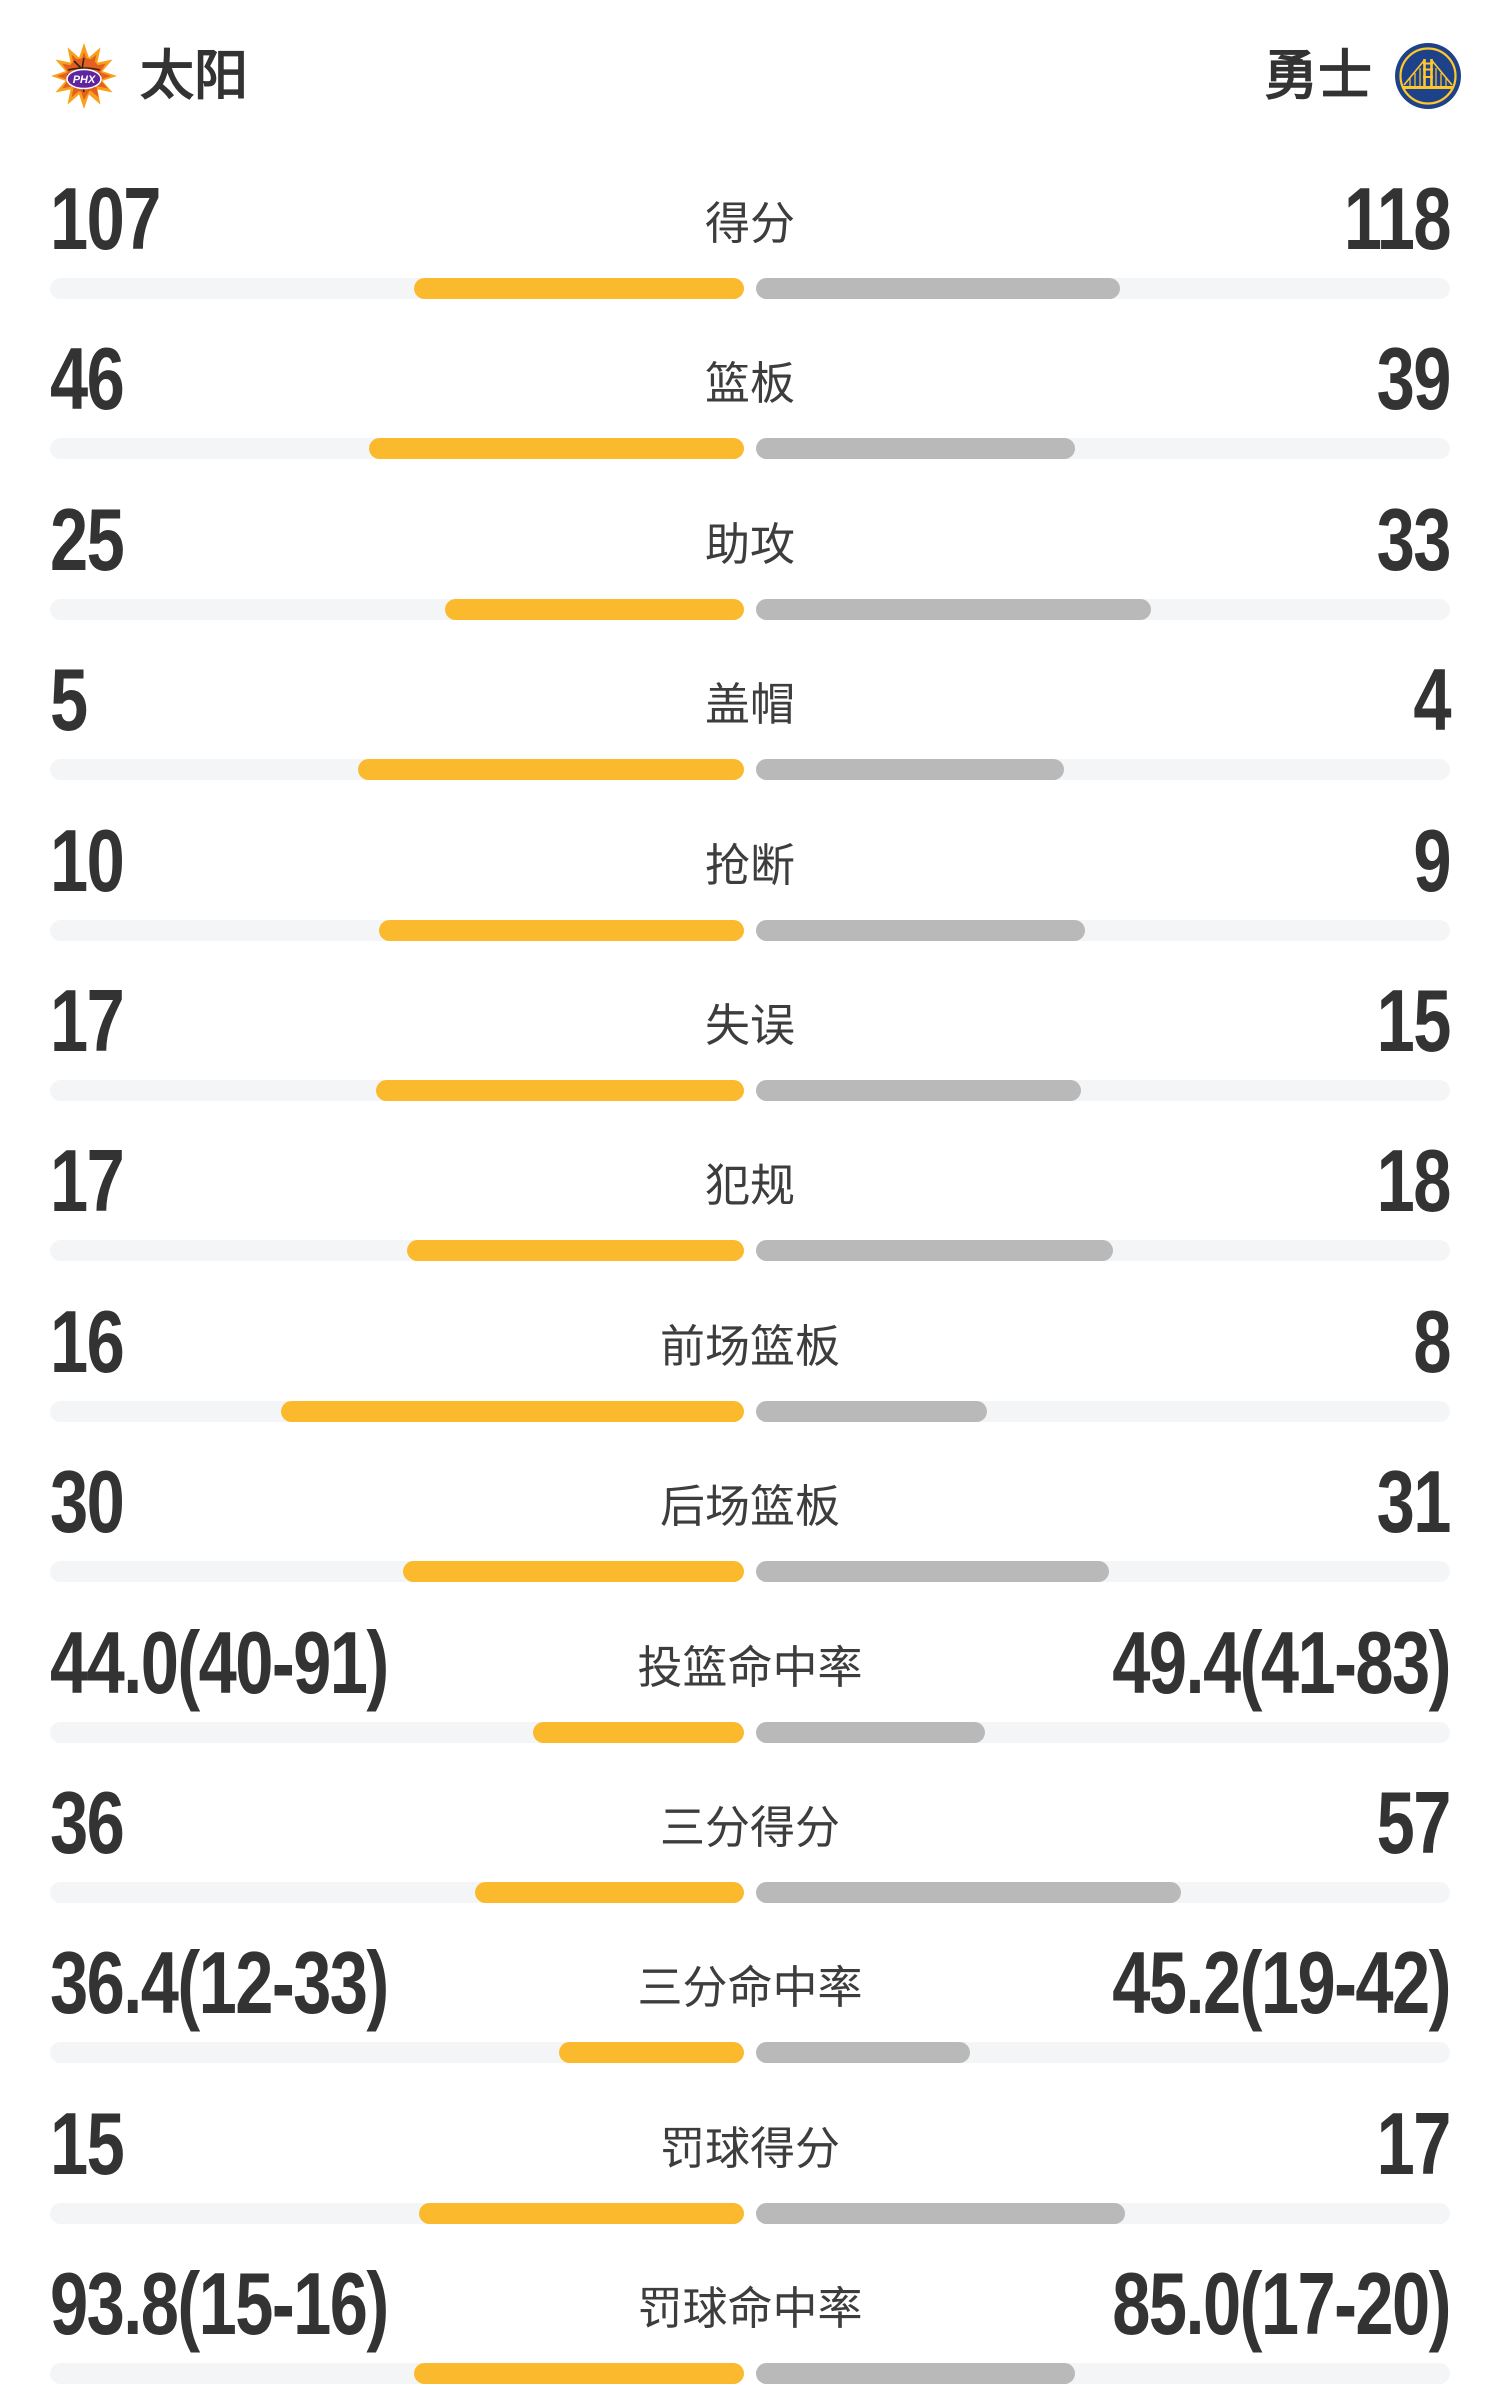 Image resolution: width=1500 pixels, height=2400 pixels. Describe the element at coordinates (750, 2309) in the screenshot. I see `stat-label: 罚球命中率` at that location.